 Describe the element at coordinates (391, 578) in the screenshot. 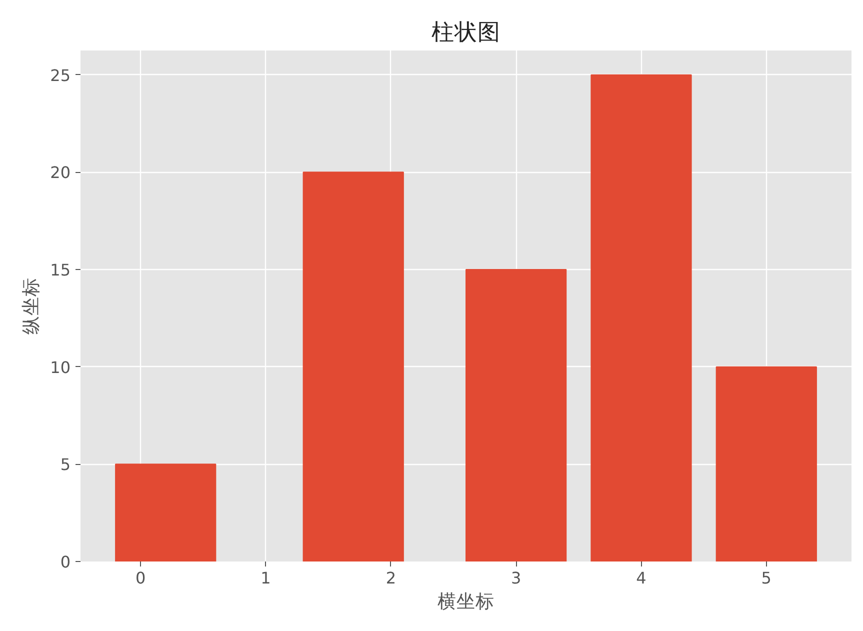

I see `x-tick-label: 2` at that location.